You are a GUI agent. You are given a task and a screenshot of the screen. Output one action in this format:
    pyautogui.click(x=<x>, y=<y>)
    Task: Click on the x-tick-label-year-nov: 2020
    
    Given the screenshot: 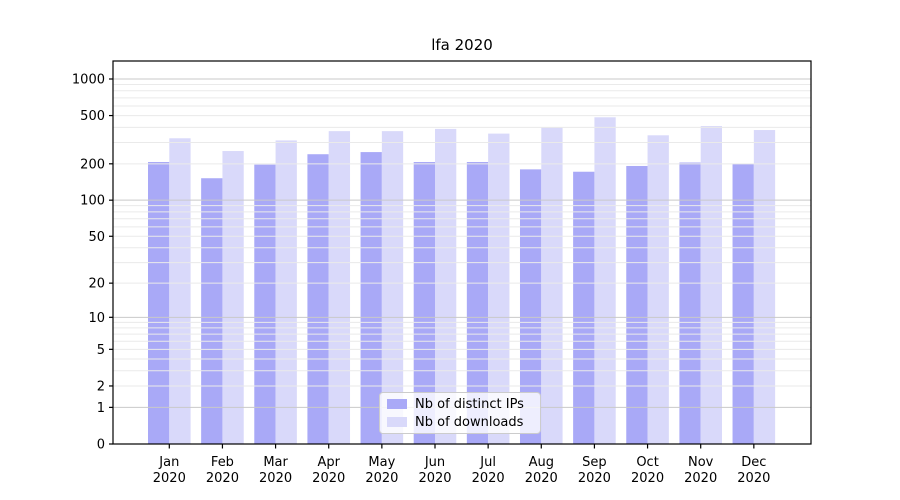 What is the action you would take?
    pyautogui.click(x=700, y=478)
    